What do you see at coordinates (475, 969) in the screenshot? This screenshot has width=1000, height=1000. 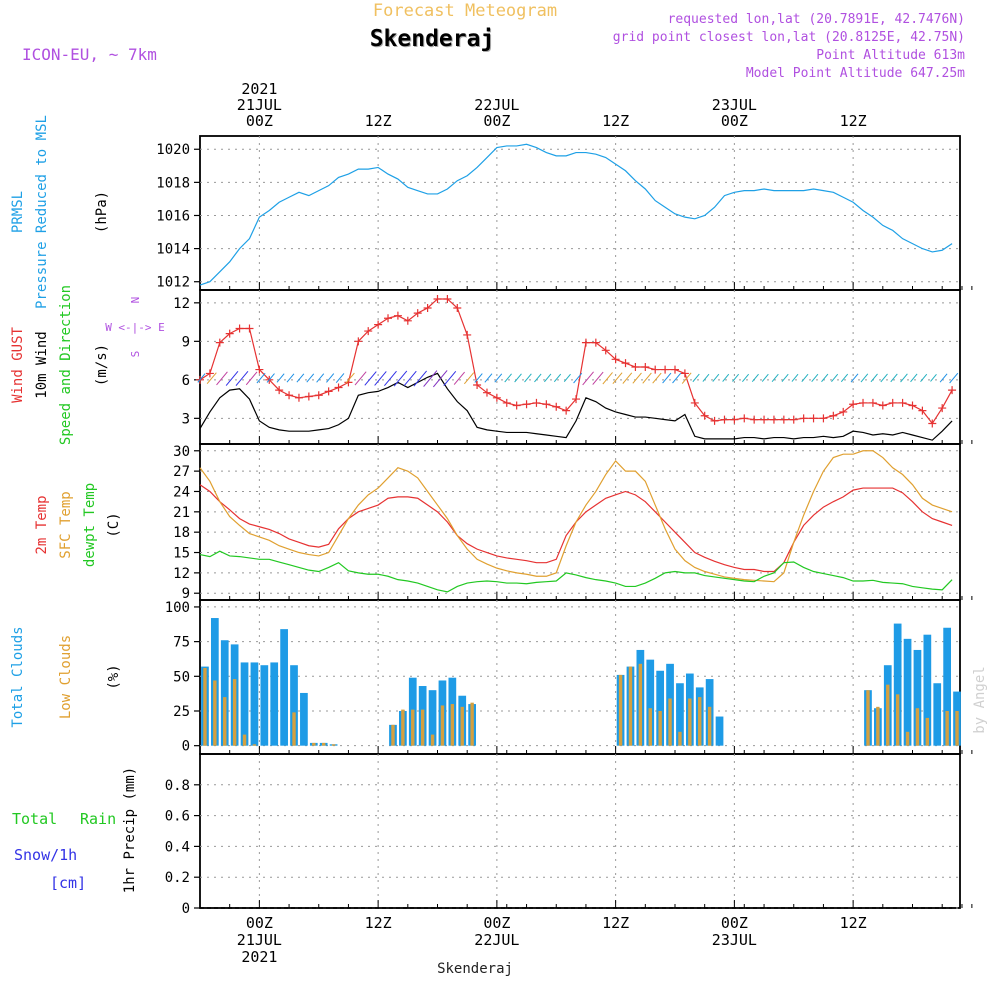 I see `footer-location: Skenderaj` at bounding box center [475, 969].